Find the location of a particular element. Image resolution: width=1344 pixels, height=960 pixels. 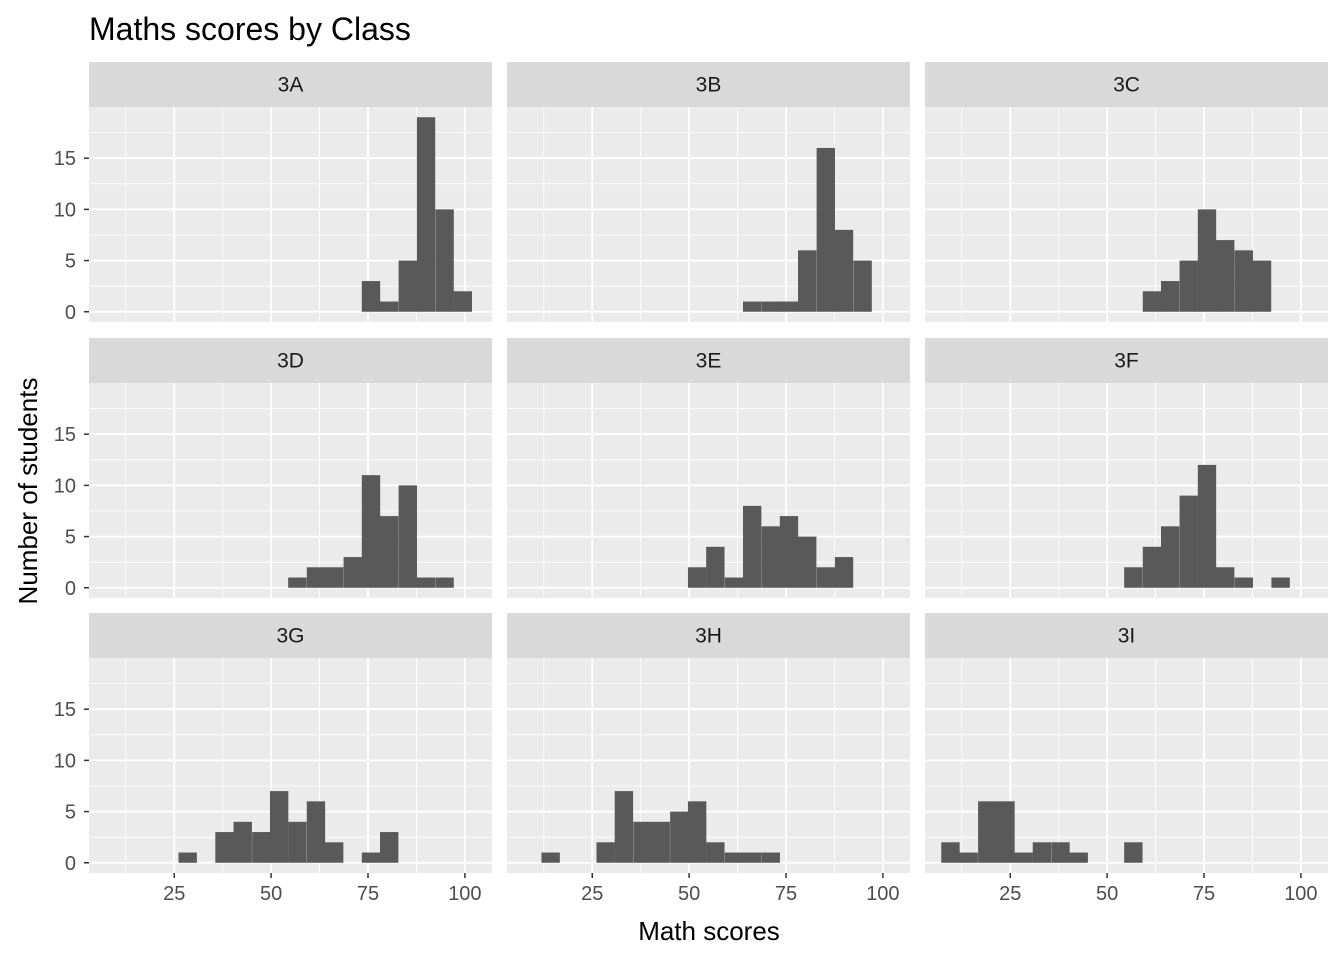

facet-panel-3b: 3B is located at coordinates (708, 192).